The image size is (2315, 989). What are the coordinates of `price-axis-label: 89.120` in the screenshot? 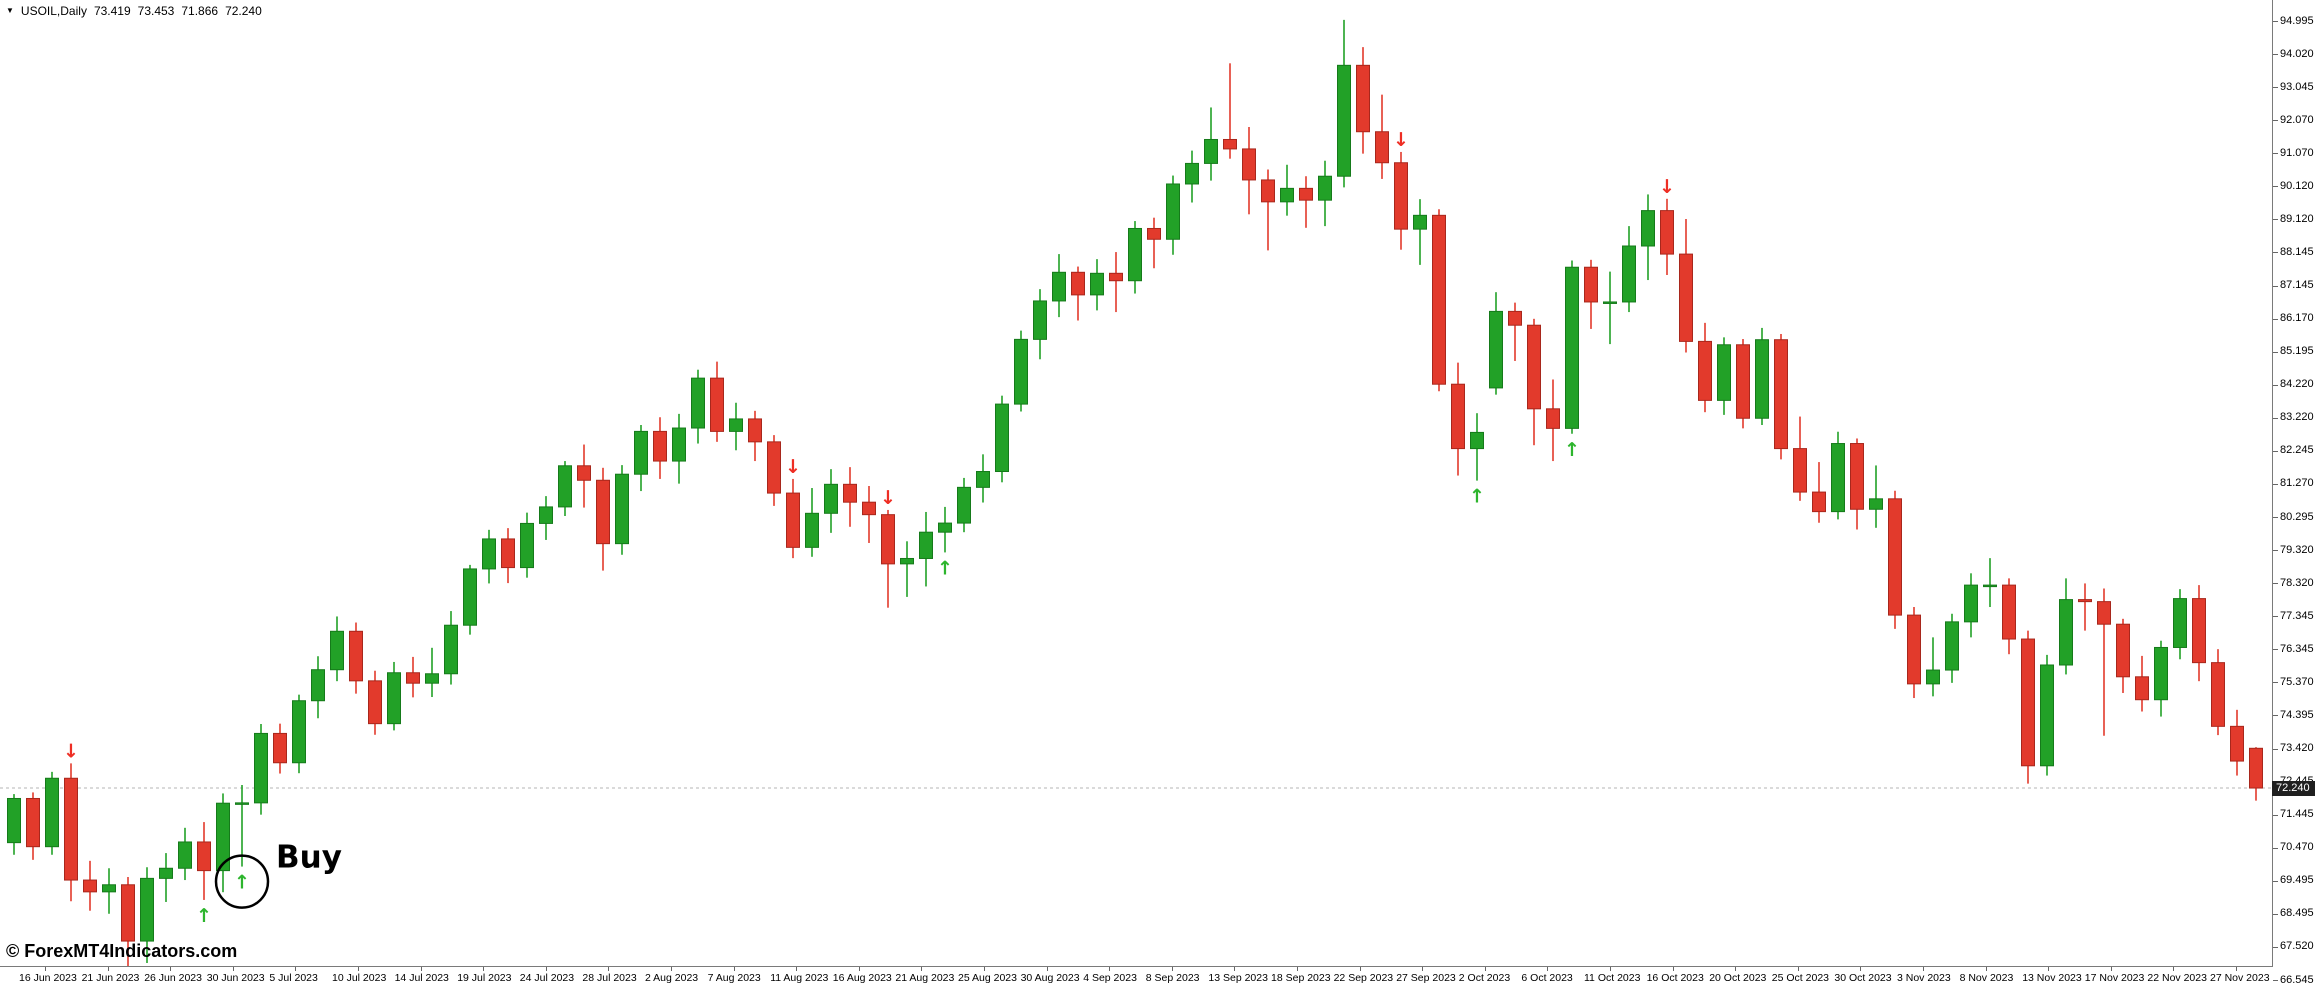 It's located at (2297, 218).